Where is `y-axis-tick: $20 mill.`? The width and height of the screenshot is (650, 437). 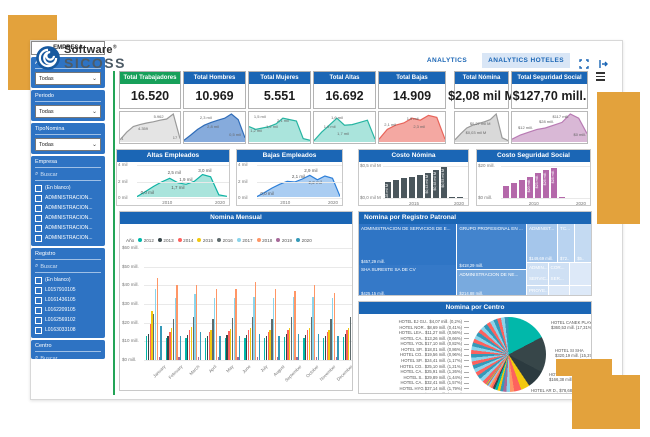
y-axis-tick: $20 mill. is located at coordinates (486, 165).